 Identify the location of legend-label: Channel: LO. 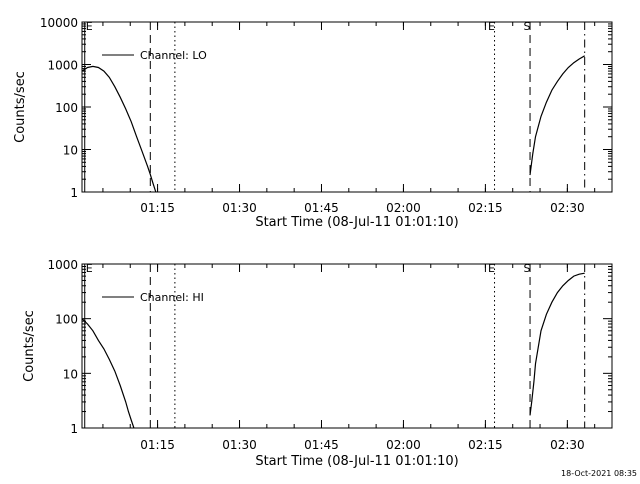
(173, 55).